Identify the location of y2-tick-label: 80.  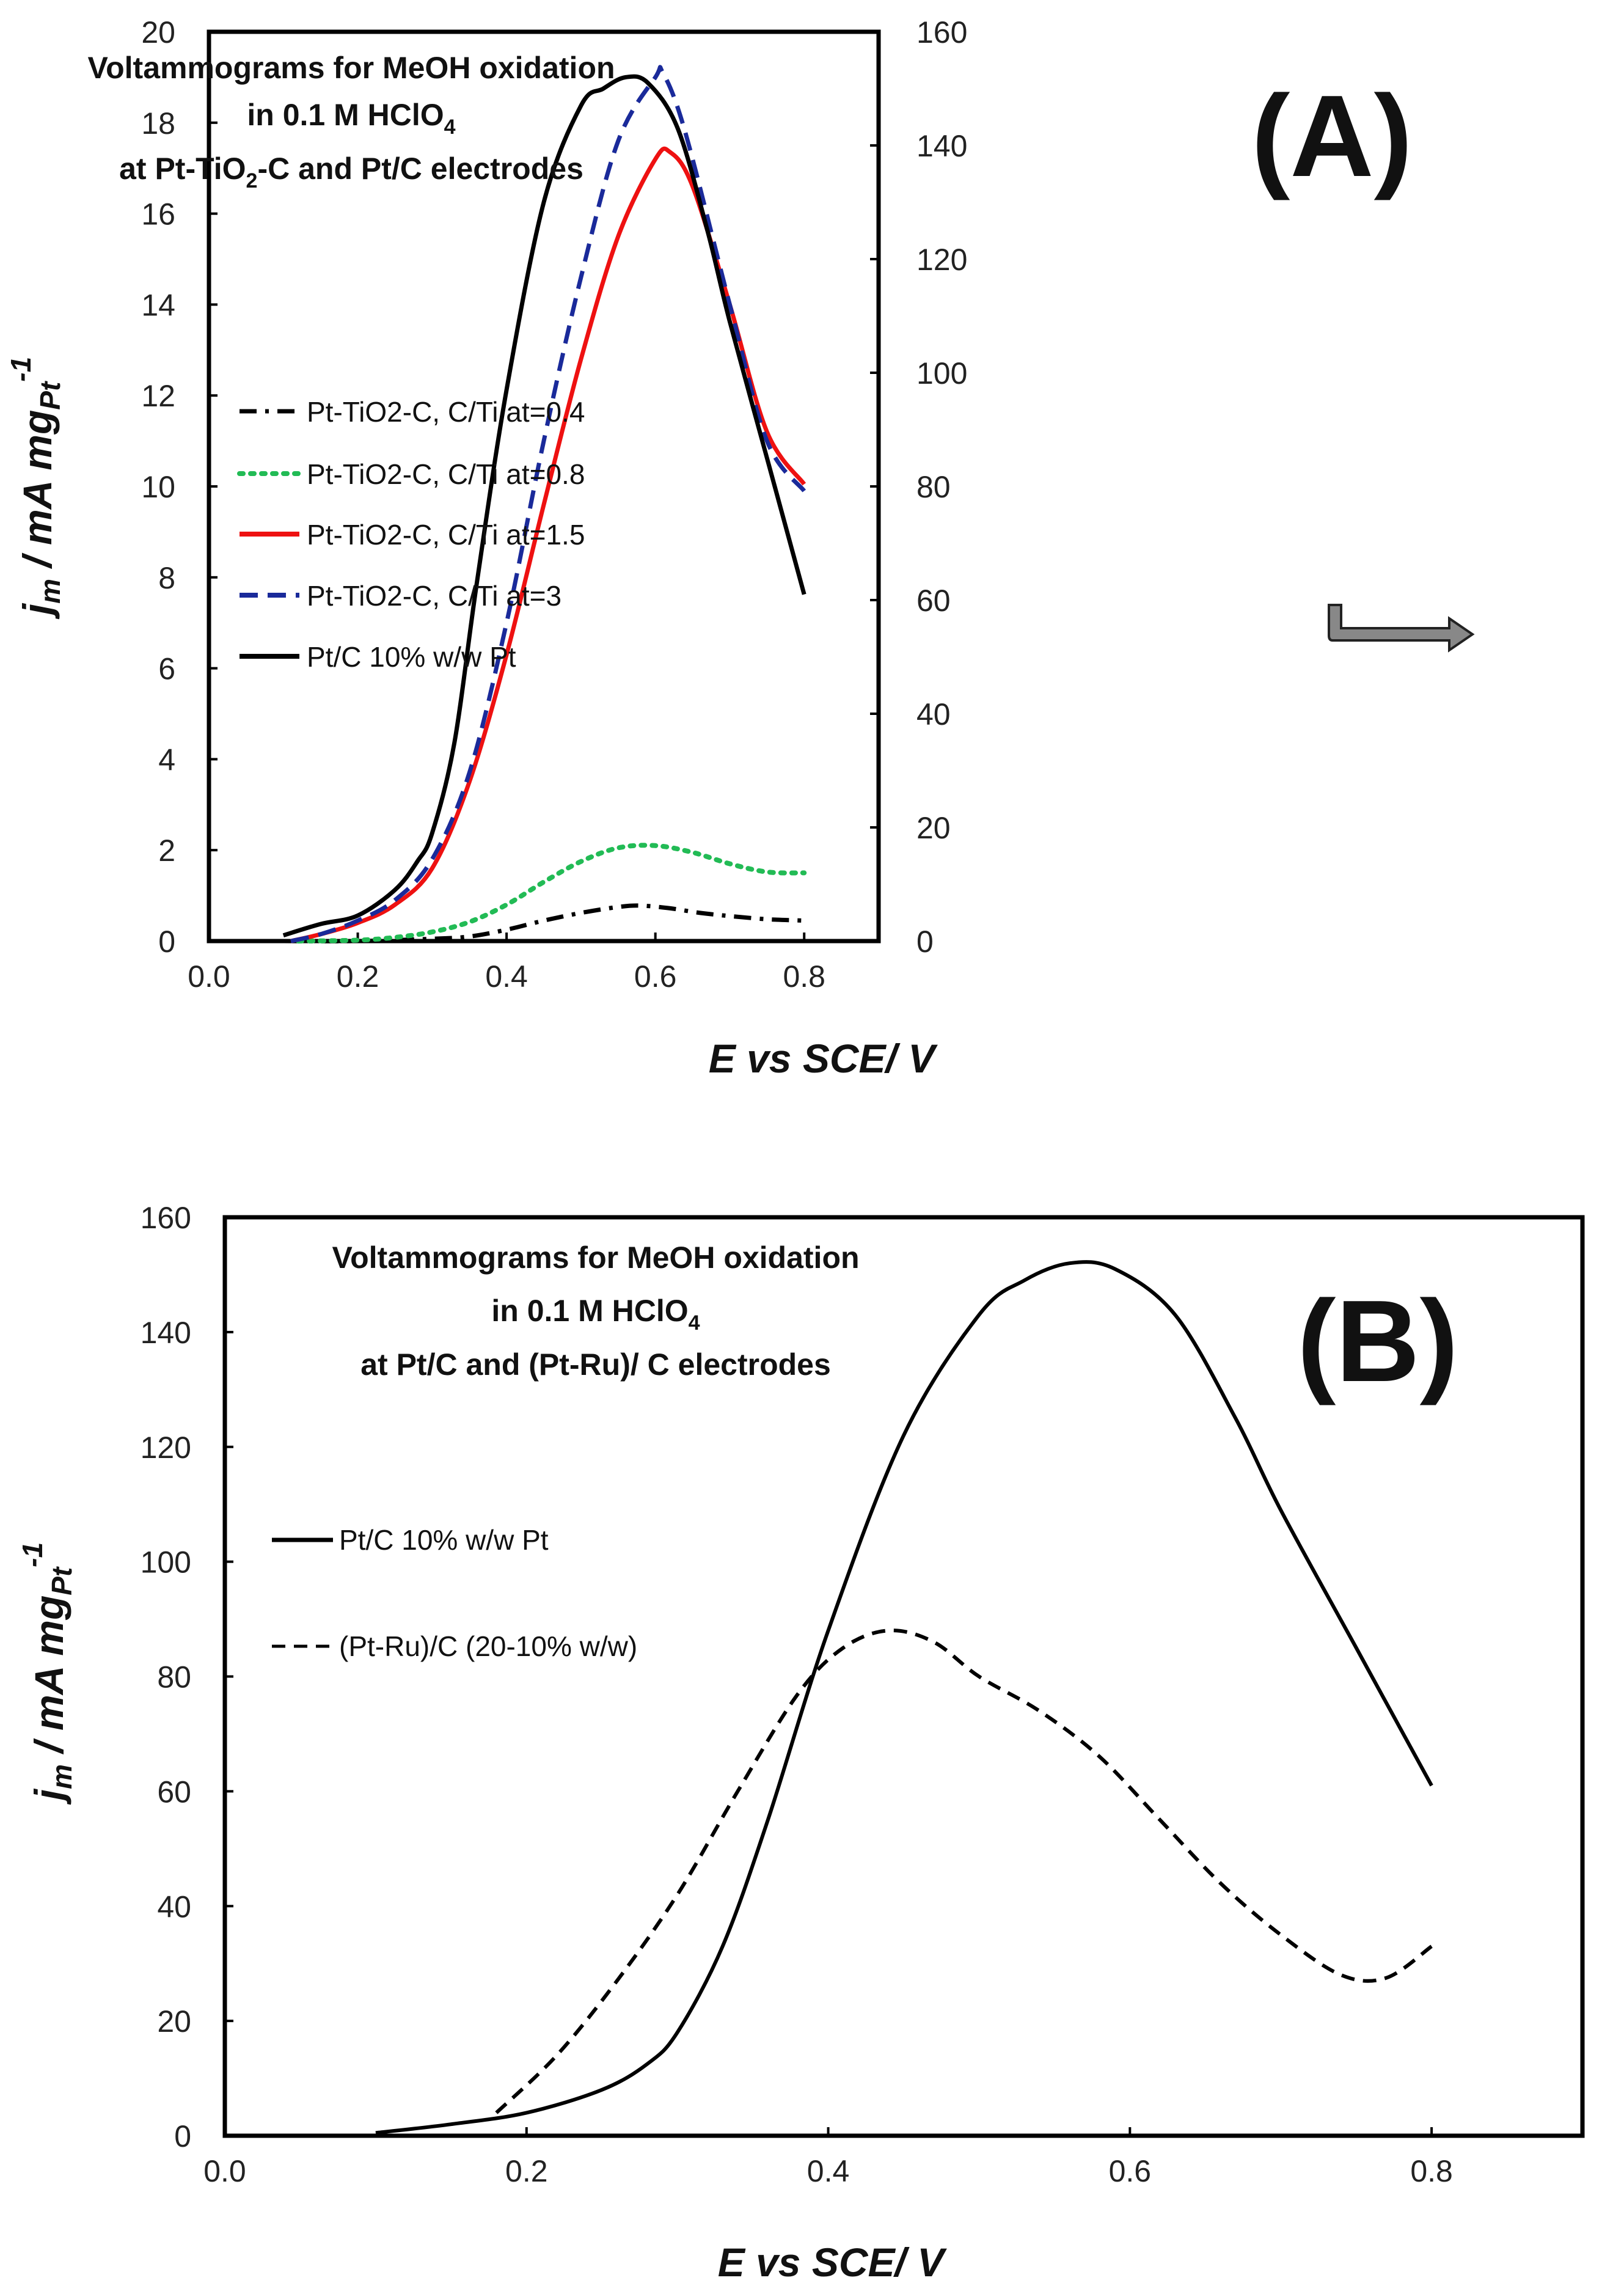
(933, 487).